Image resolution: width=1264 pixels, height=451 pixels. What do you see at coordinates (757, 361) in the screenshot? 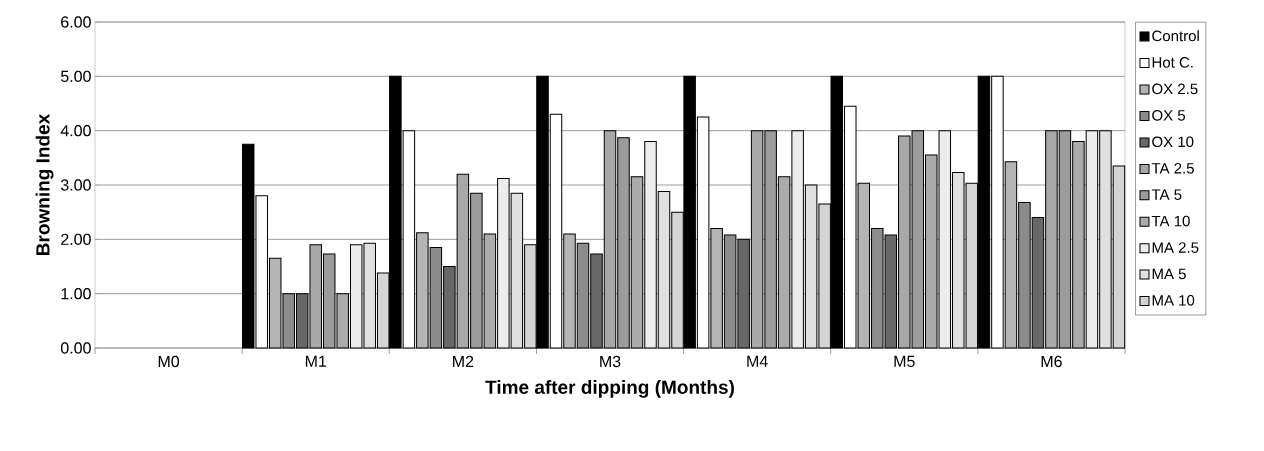
I see `x-tick-label: M4` at bounding box center [757, 361].